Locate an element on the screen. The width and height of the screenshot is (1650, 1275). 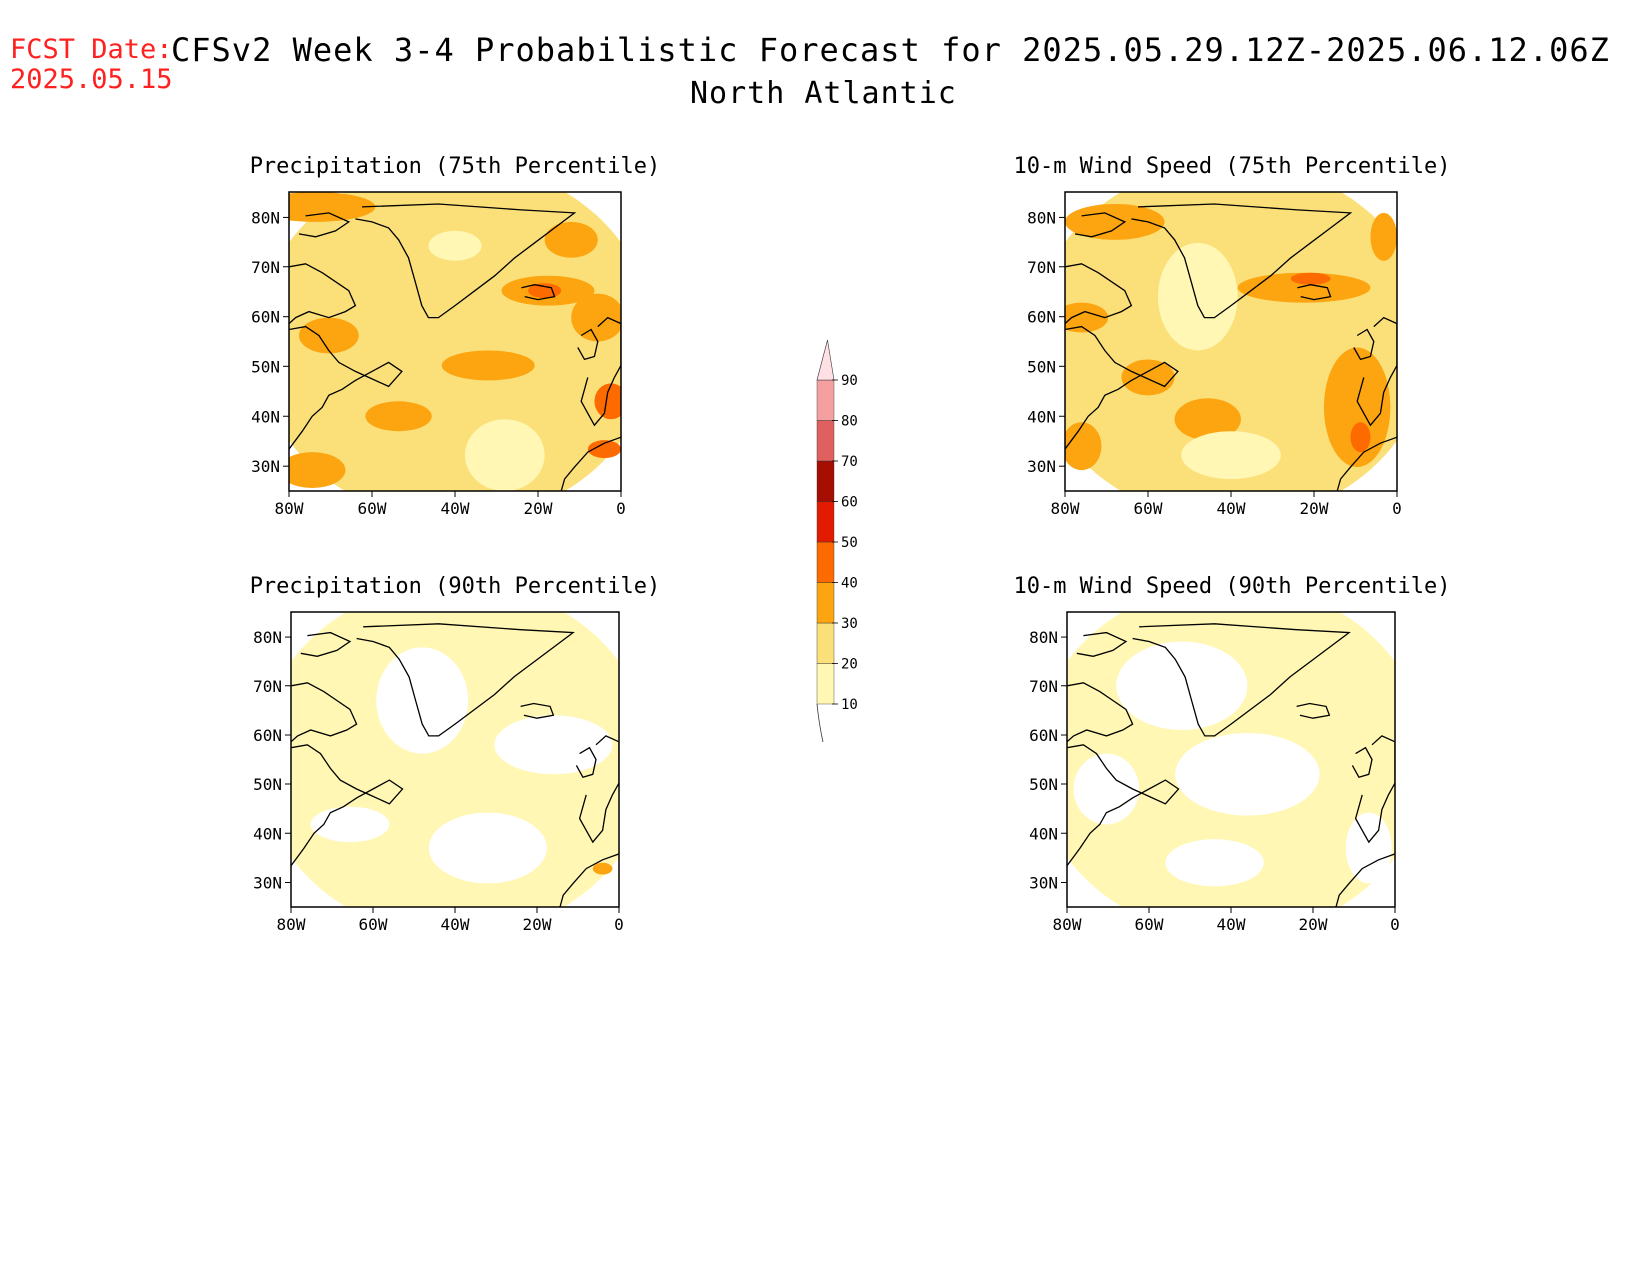
colorbar-label: 60 is located at coordinates (849, 503).